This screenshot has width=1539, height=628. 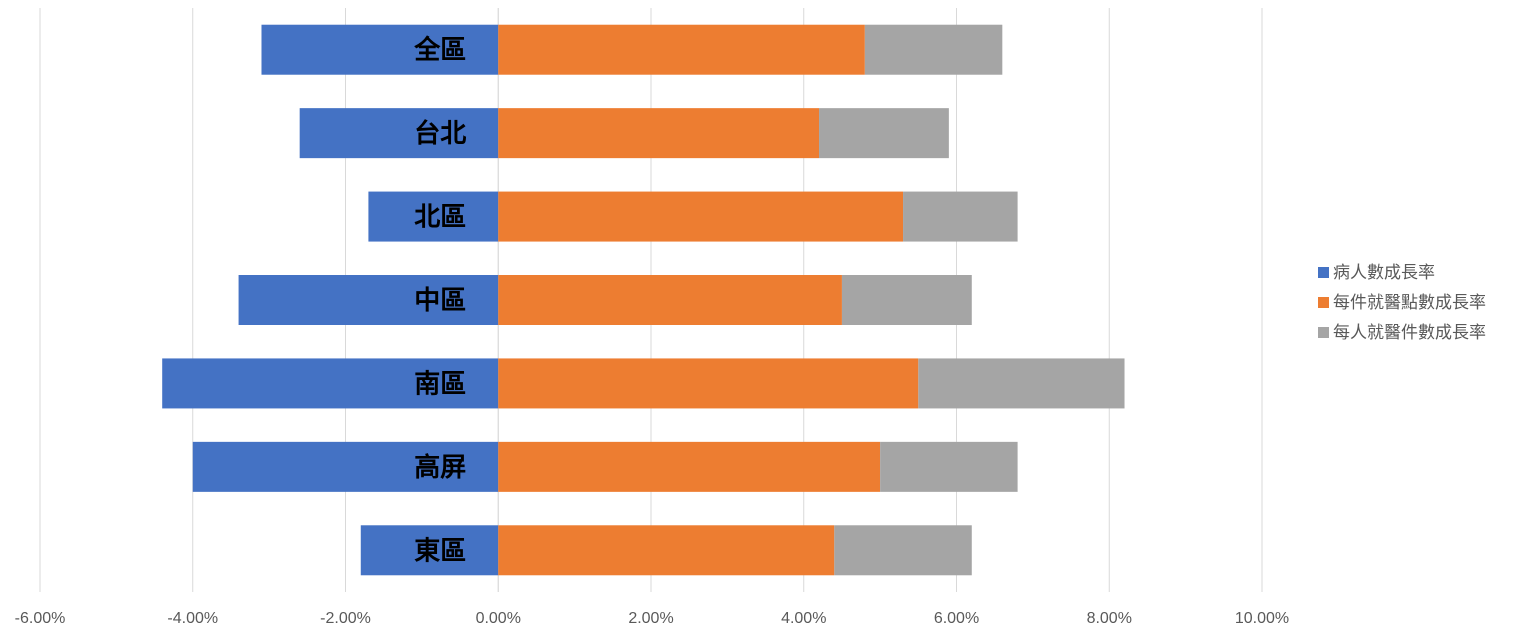 What do you see at coordinates (440, 133) in the screenshot?
I see `category-label: 台北` at bounding box center [440, 133].